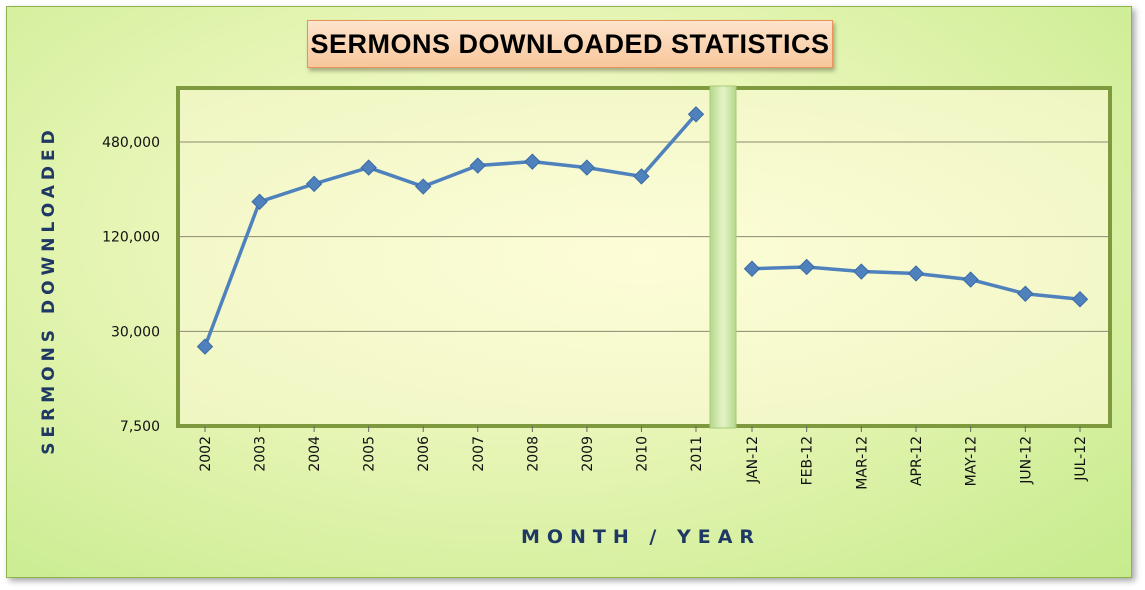 The width and height of the screenshot is (1145, 590). I want to click on x-tick-label: JUL-12, so click(1081, 459).